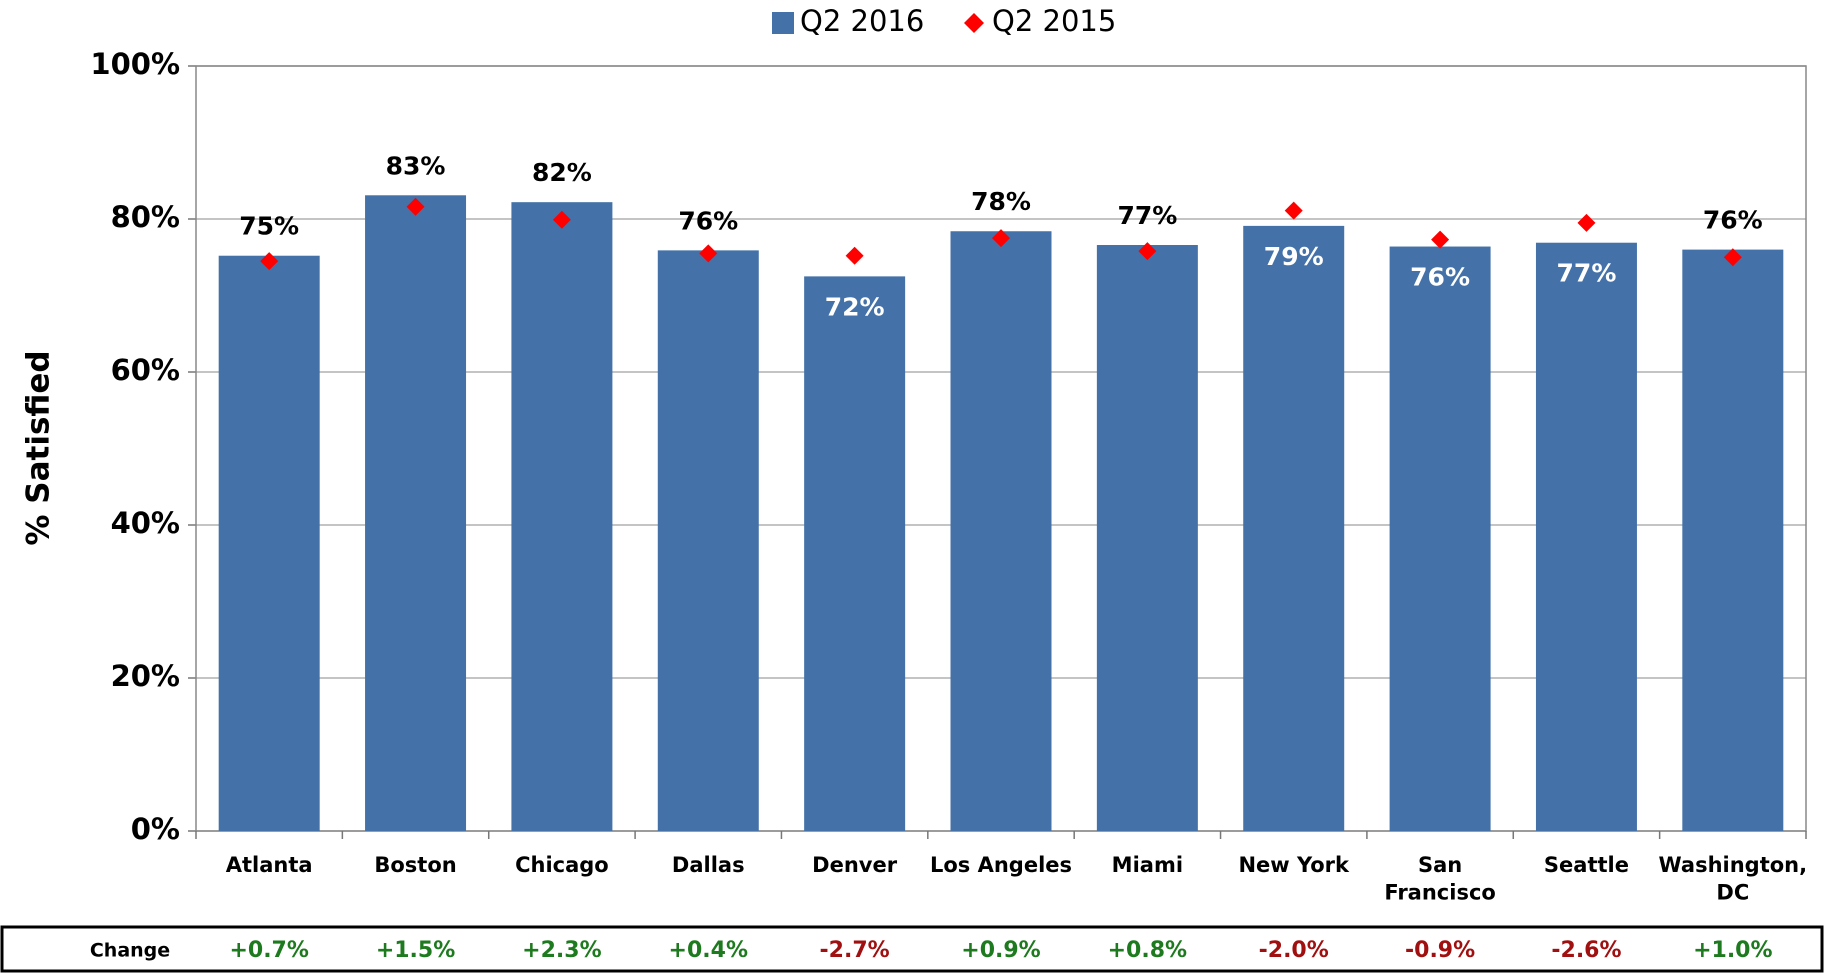 This screenshot has height=973, width=1827. I want to click on change-value: +1.0%, so click(1732, 950).